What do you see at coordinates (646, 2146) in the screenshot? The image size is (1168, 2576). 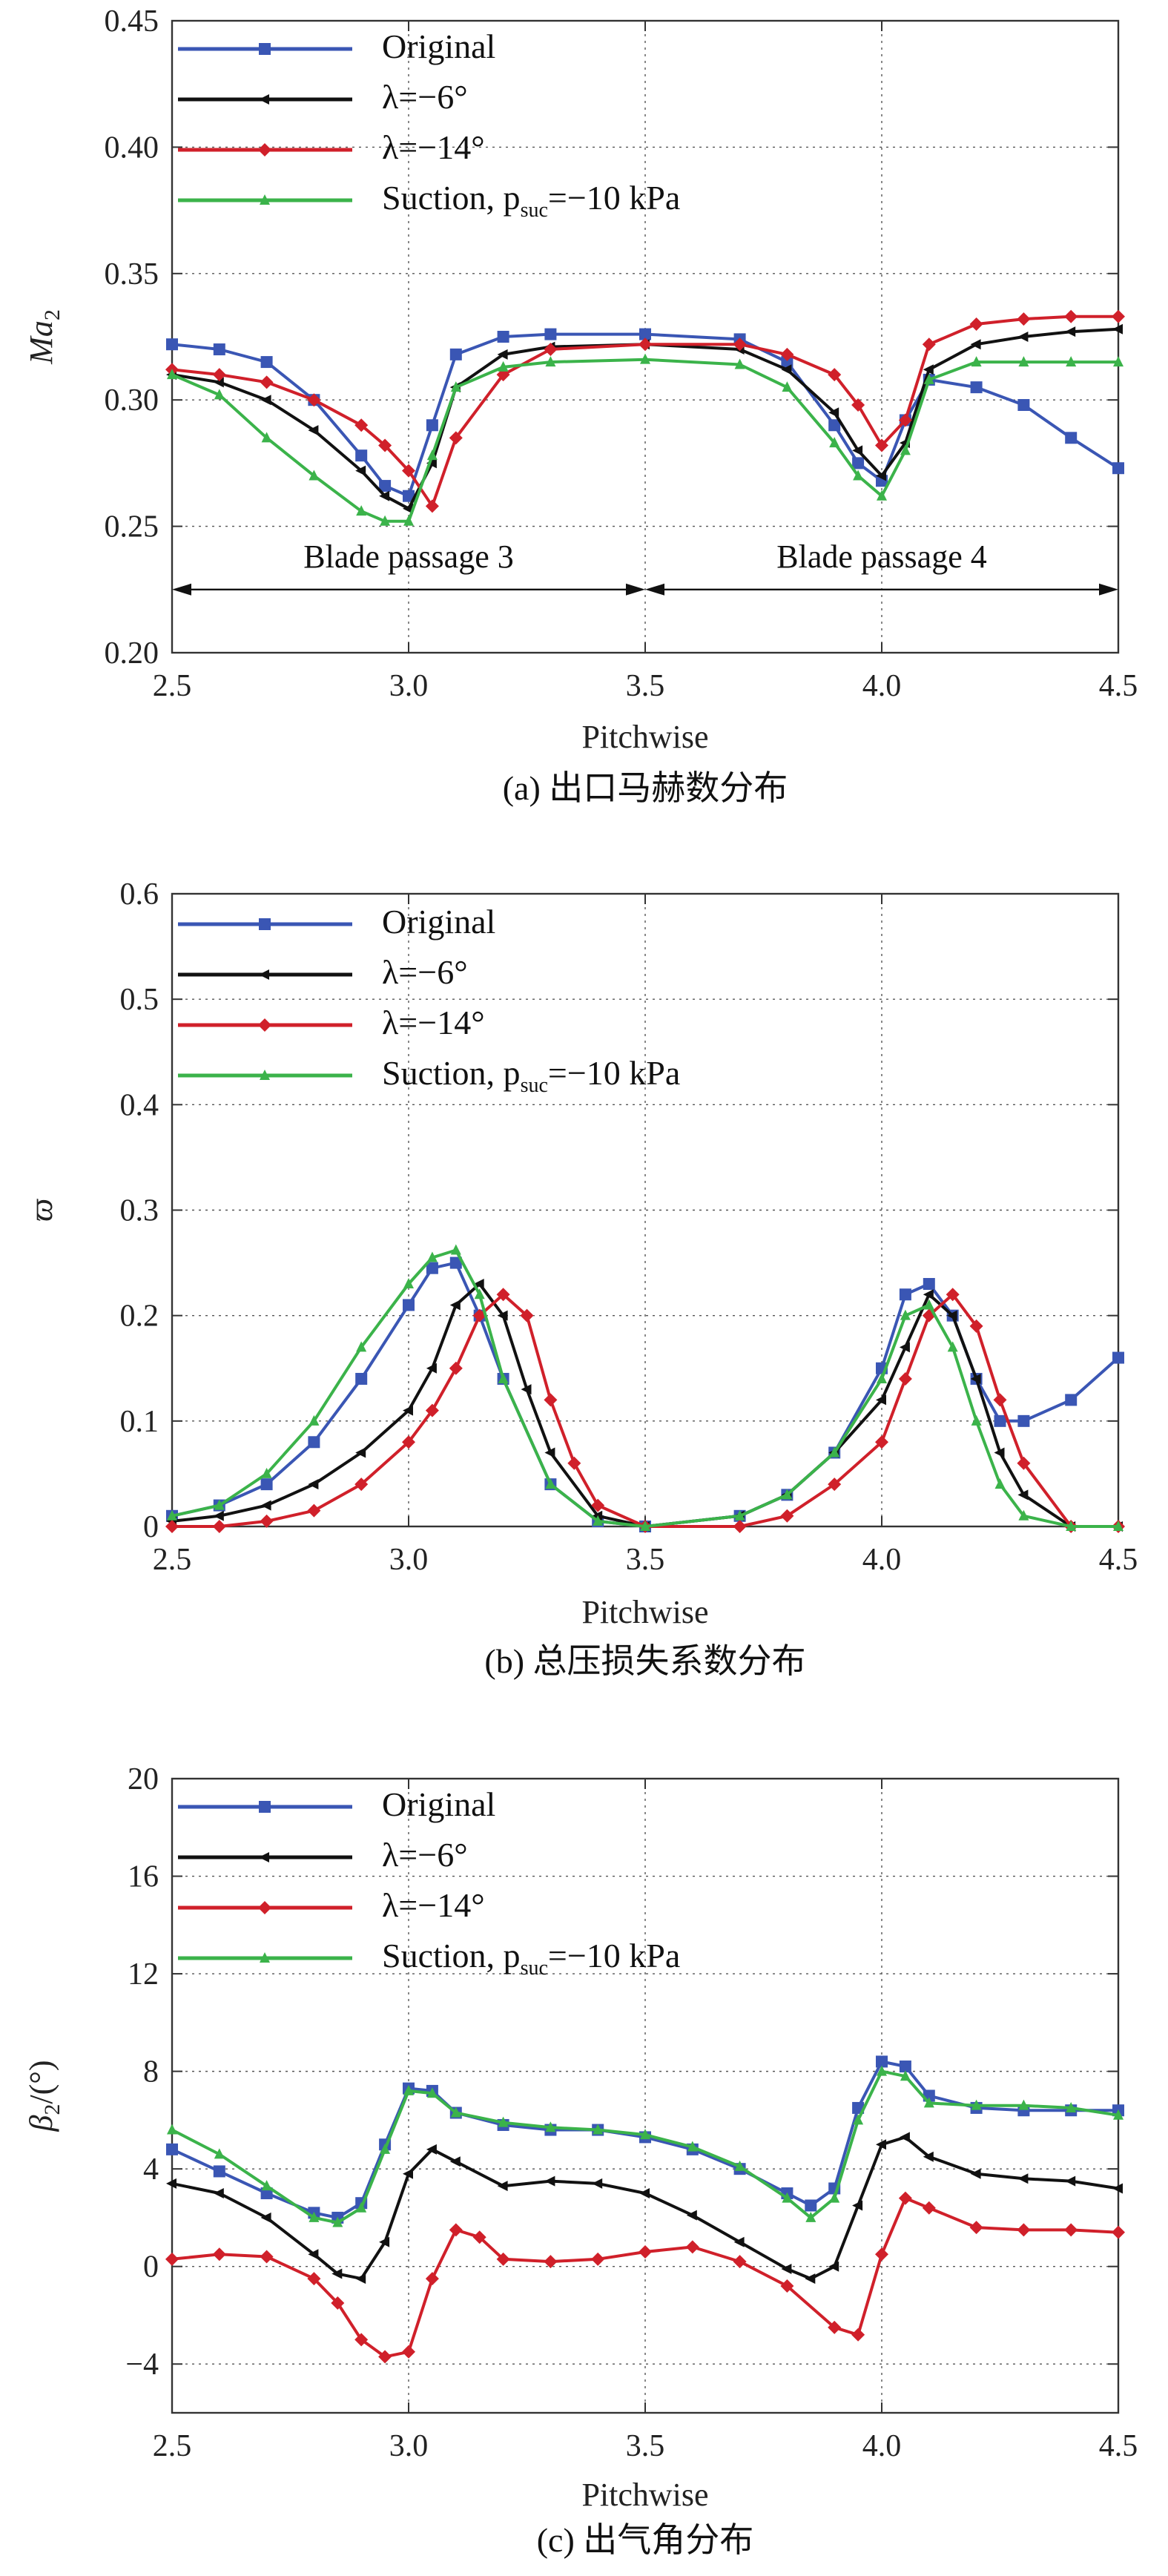 I see `series-suction` at bounding box center [646, 2146].